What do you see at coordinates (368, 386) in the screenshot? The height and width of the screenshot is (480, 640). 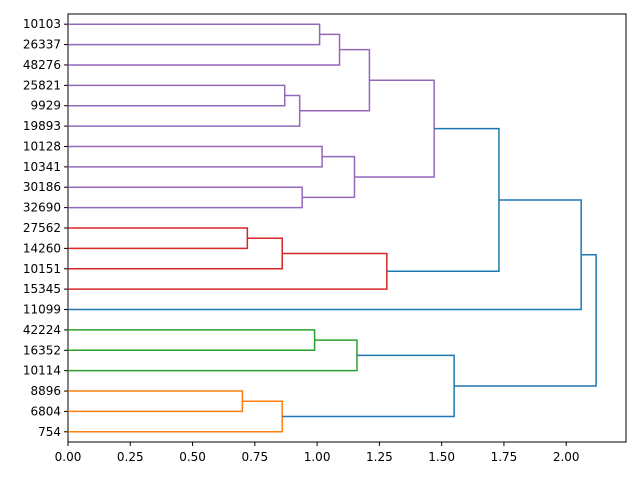 I see `dendrogram-link-m19` at bounding box center [368, 386].